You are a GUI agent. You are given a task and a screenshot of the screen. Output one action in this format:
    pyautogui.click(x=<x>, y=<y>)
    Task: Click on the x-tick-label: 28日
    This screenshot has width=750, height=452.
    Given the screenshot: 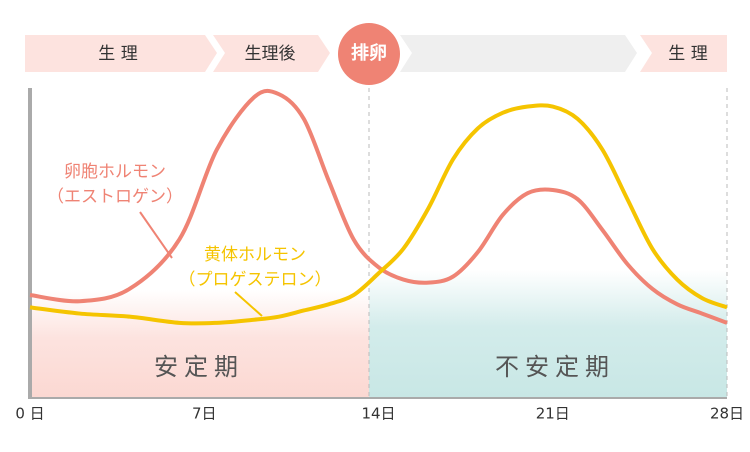 What is the action you would take?
    pyautogui.click(x=727, y=414)
    